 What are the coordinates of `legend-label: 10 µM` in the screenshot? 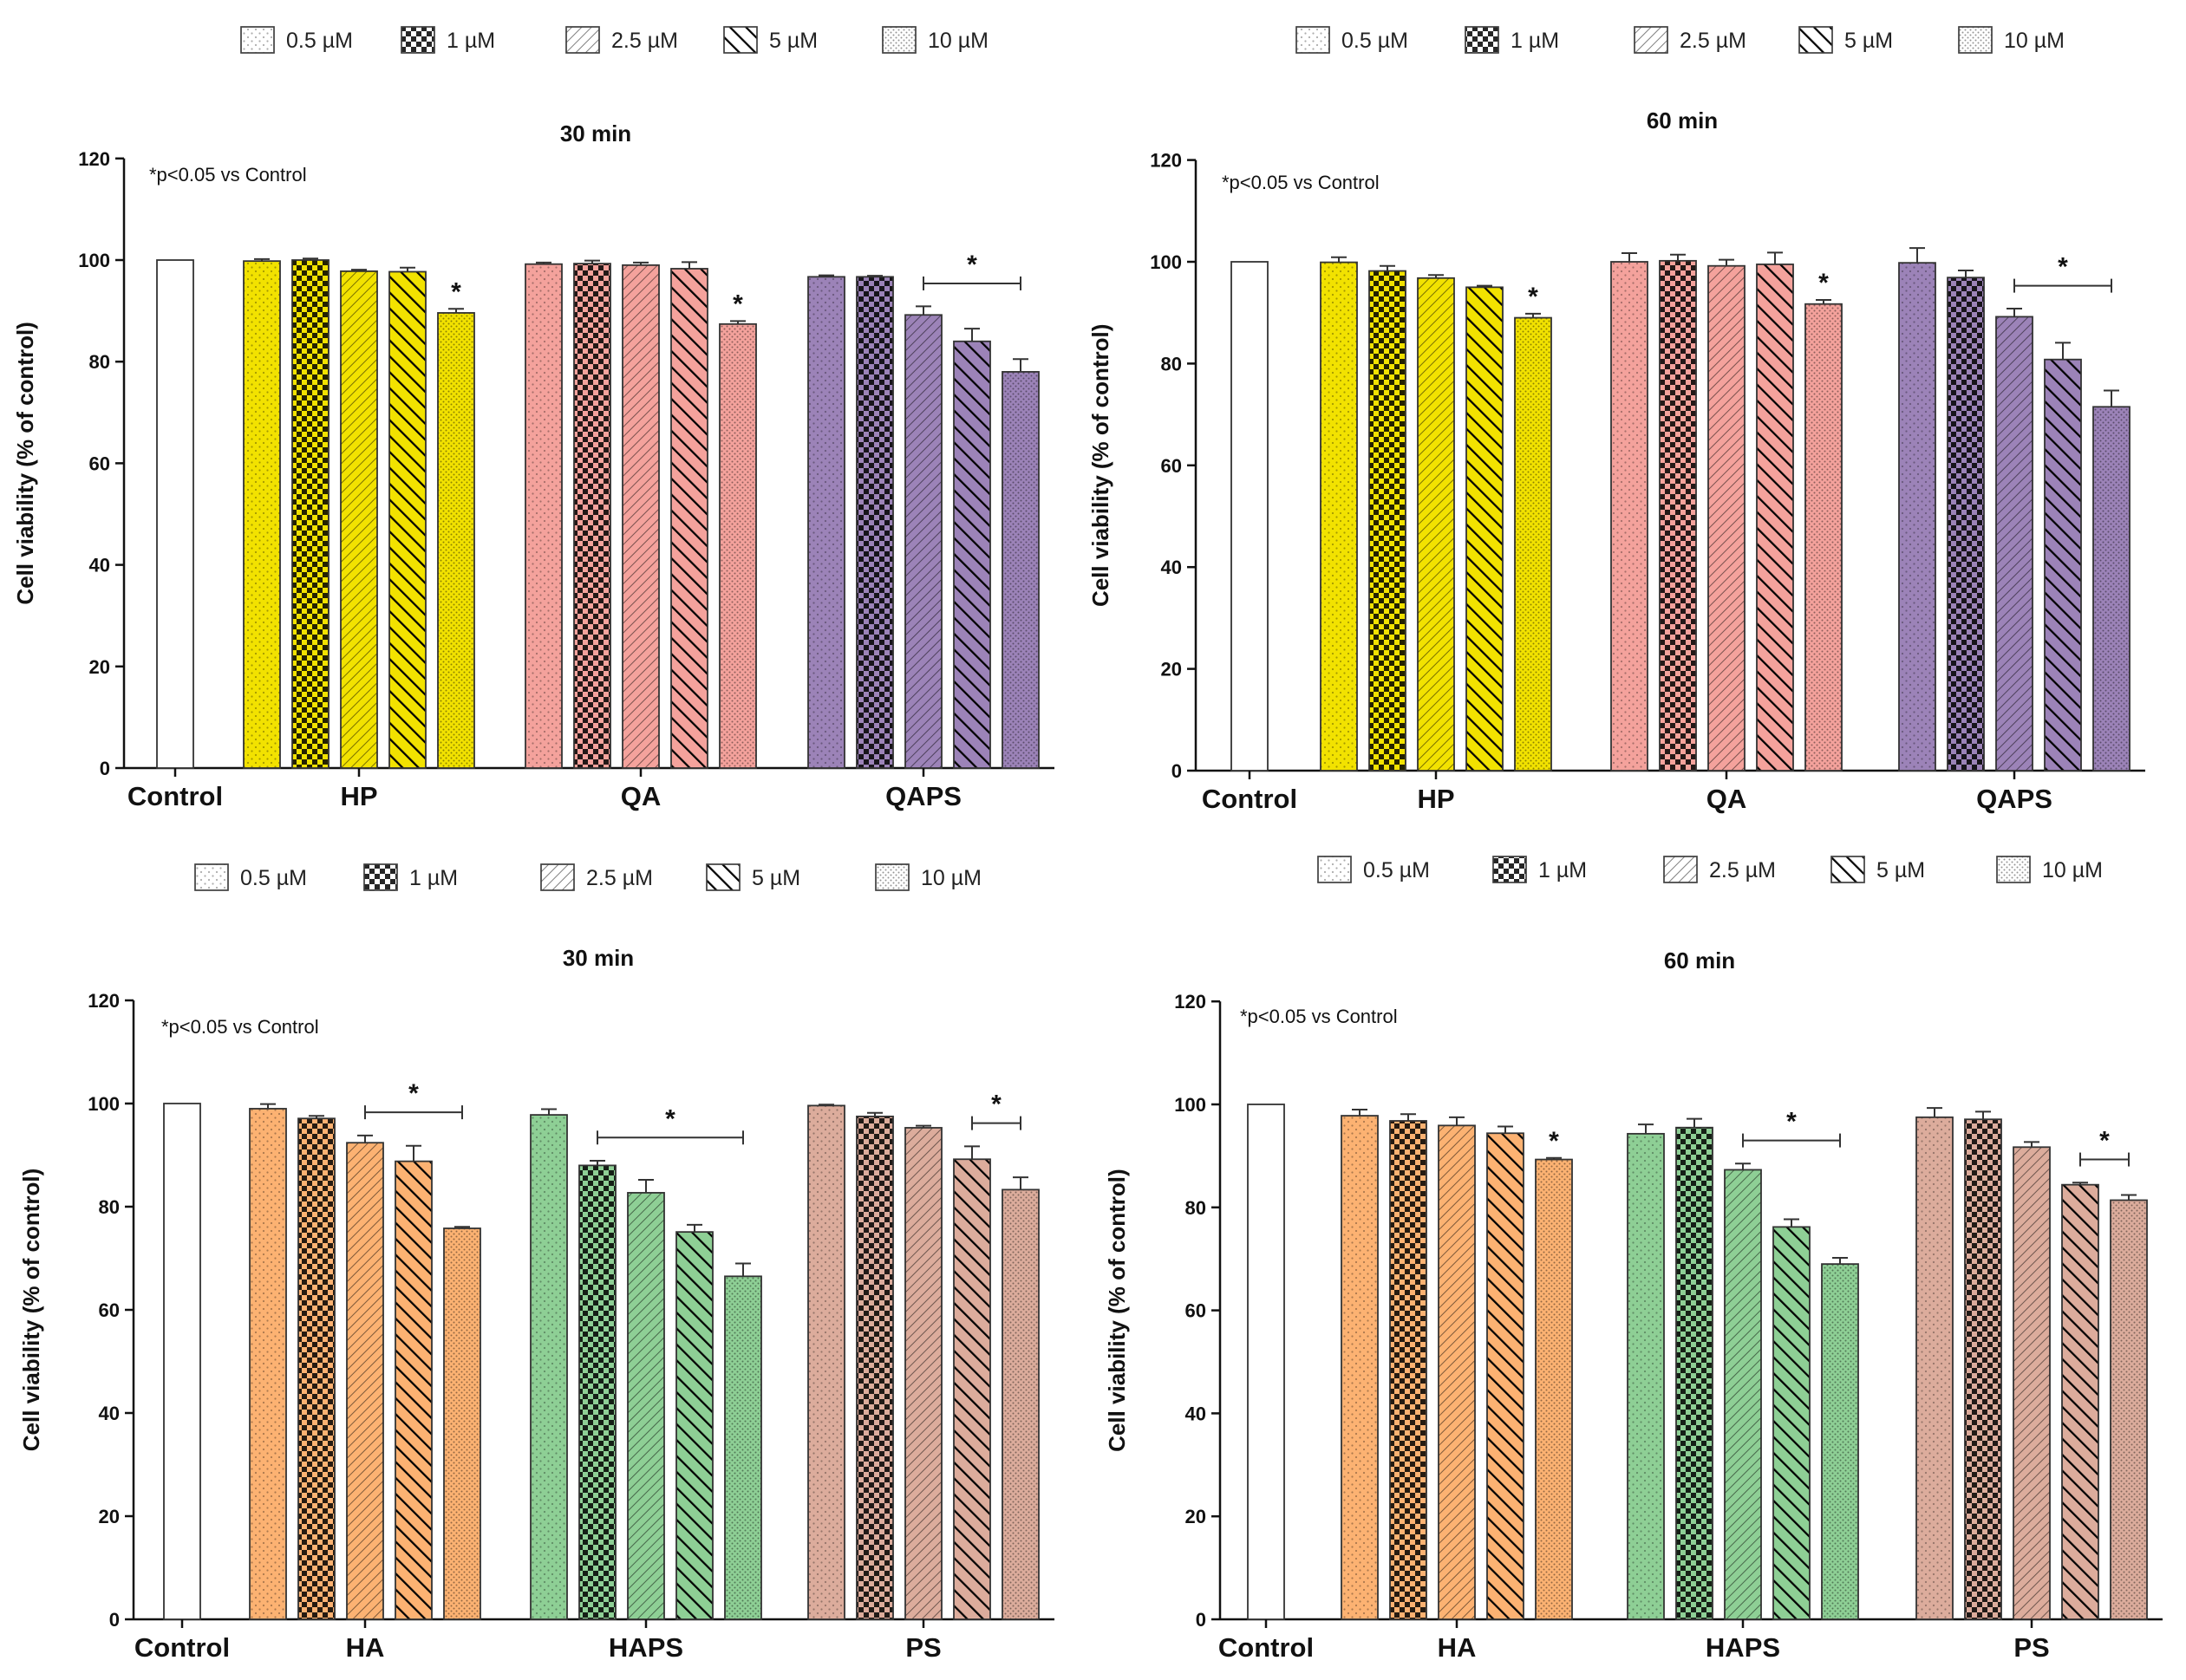 It's located at (958, 41).